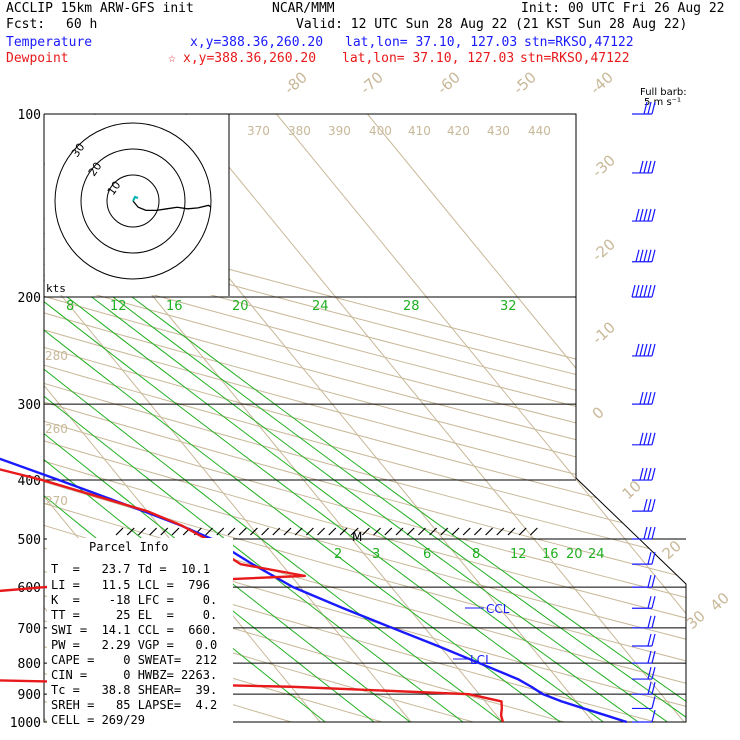 This screenshot has width=740, height=740. What do you see at coordinates (539, 131) in the screenshot?
I see `theta-label: 440` at bounding box center [539, 131].